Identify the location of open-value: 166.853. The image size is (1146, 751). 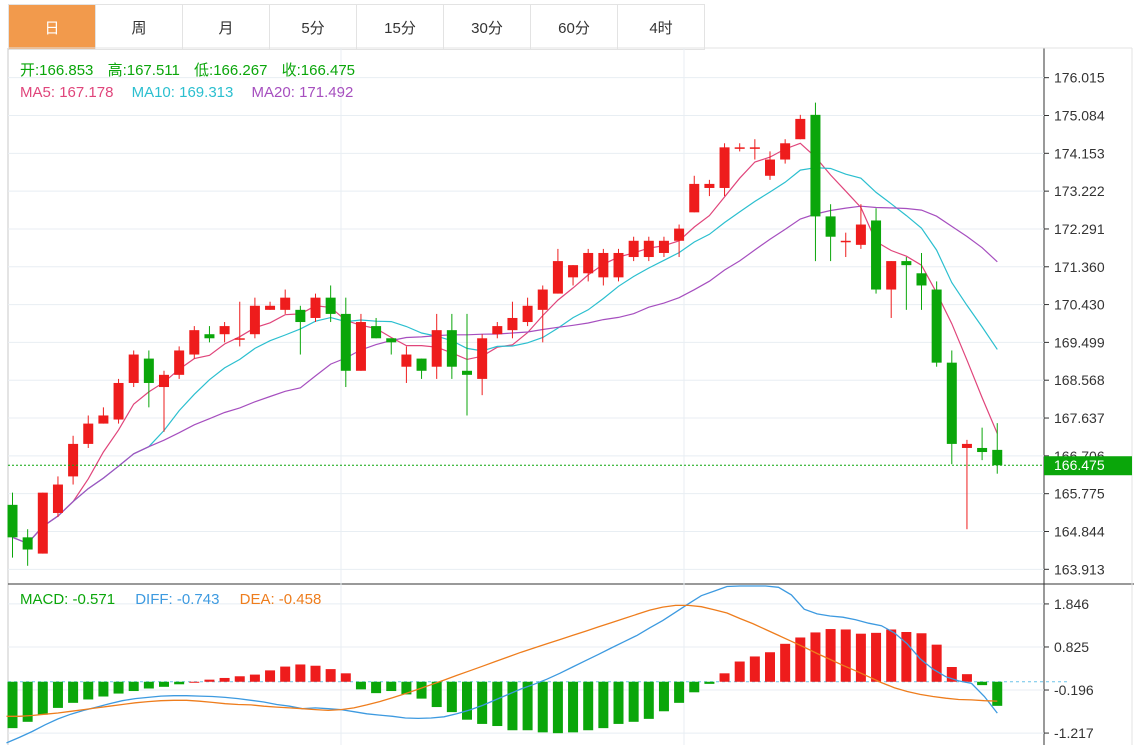
(66, 70).